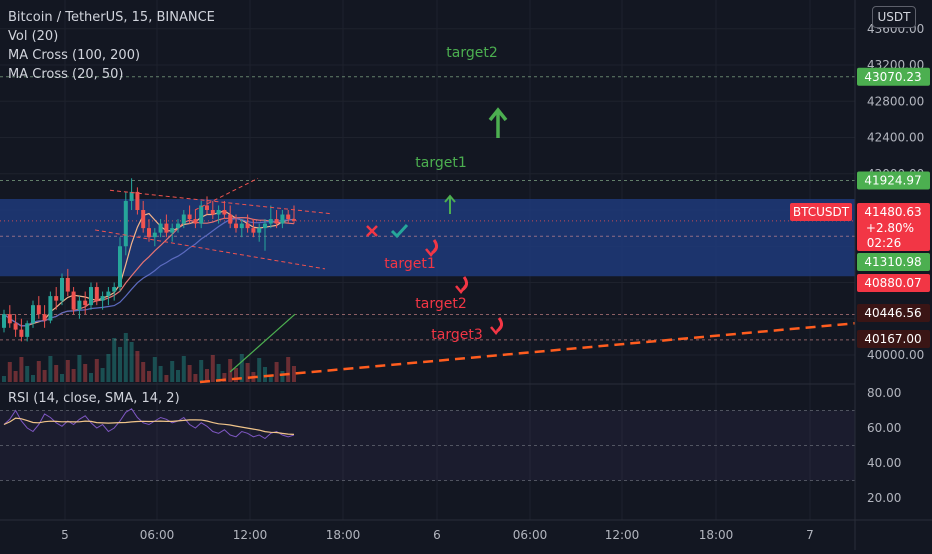 The width and height of the screenshot is (932, 554). What do you see at coordinates (530, 535) in the screenshot?
I see `time-tick-5: 06:00` at bounding box center [530, 535].